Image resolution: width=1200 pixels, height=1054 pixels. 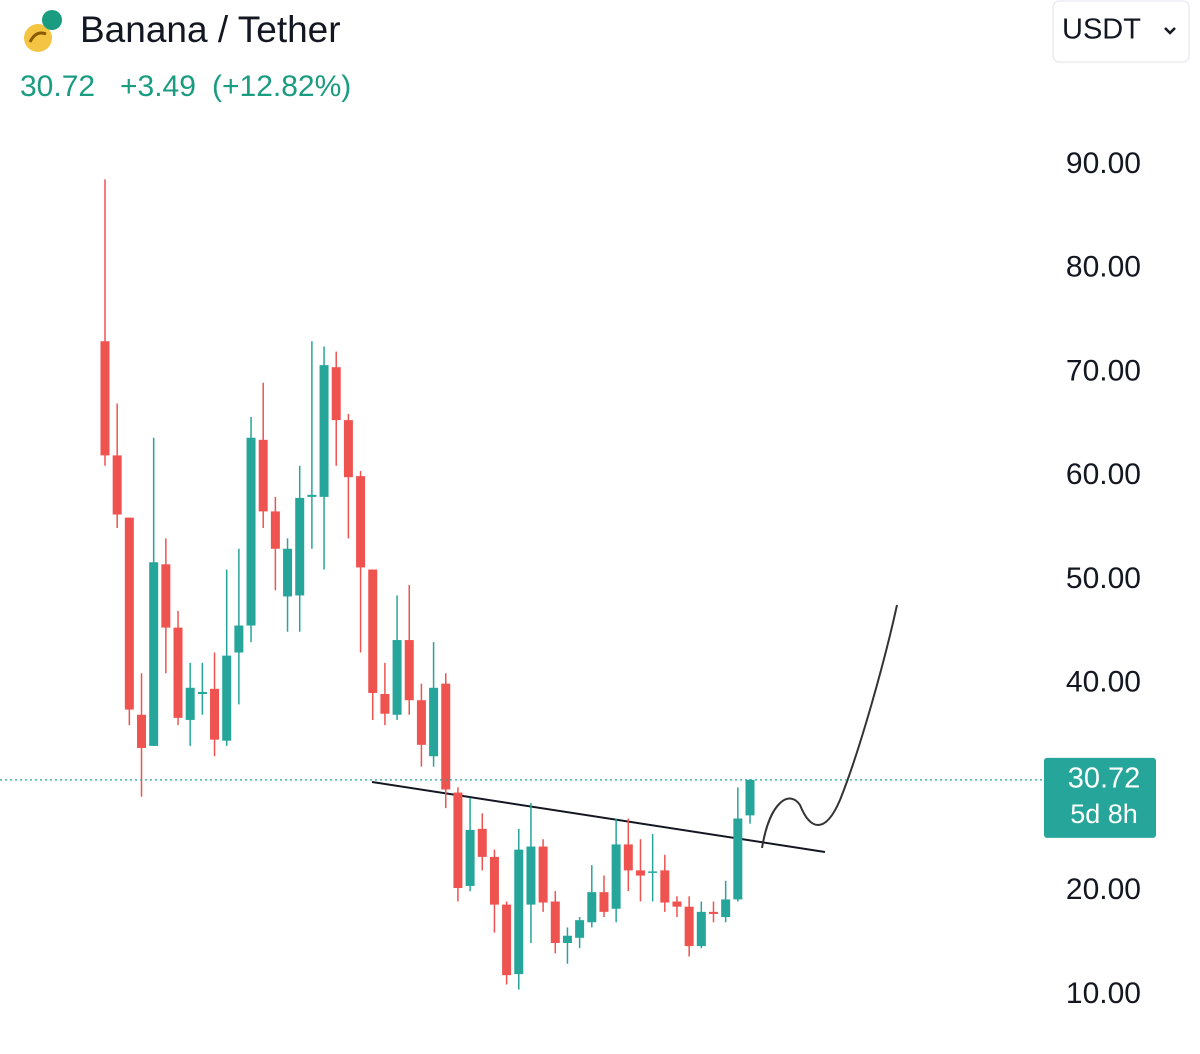 What do you see at coordinates (598, 817) in the screenshot?
I see `trendline` at bounding box center [598, 817].